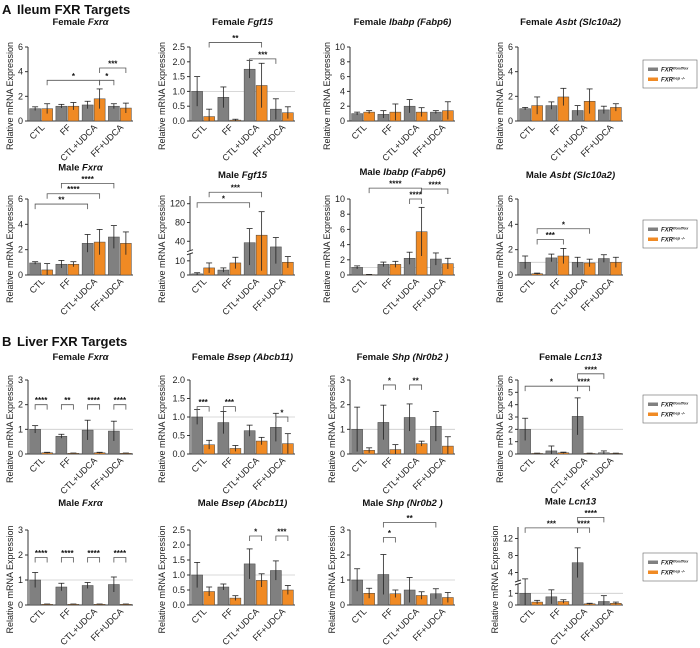 The image size is (700, 648). Describe the element at coordinates (180, 241) in the screenshot. I see `y-tick-label: 40` at that location.